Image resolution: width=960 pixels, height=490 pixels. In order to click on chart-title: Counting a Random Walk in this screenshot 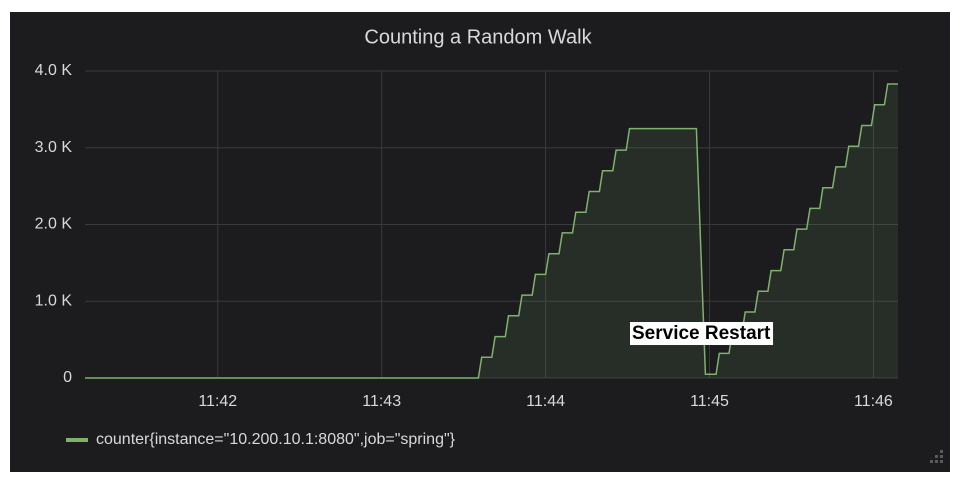, I will do `click(478, 37)`.